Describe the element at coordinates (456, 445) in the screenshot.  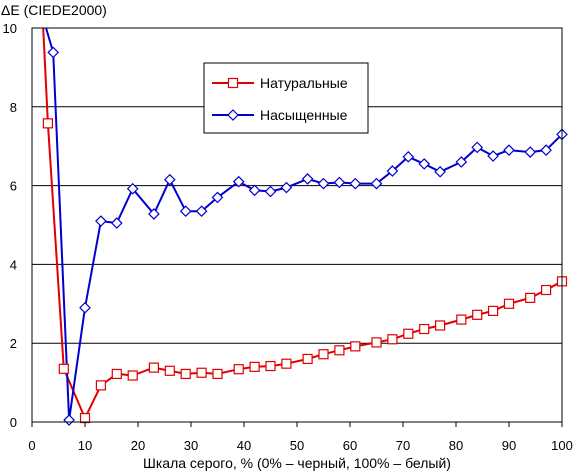
I see `x-tick-label: 80` at that location.